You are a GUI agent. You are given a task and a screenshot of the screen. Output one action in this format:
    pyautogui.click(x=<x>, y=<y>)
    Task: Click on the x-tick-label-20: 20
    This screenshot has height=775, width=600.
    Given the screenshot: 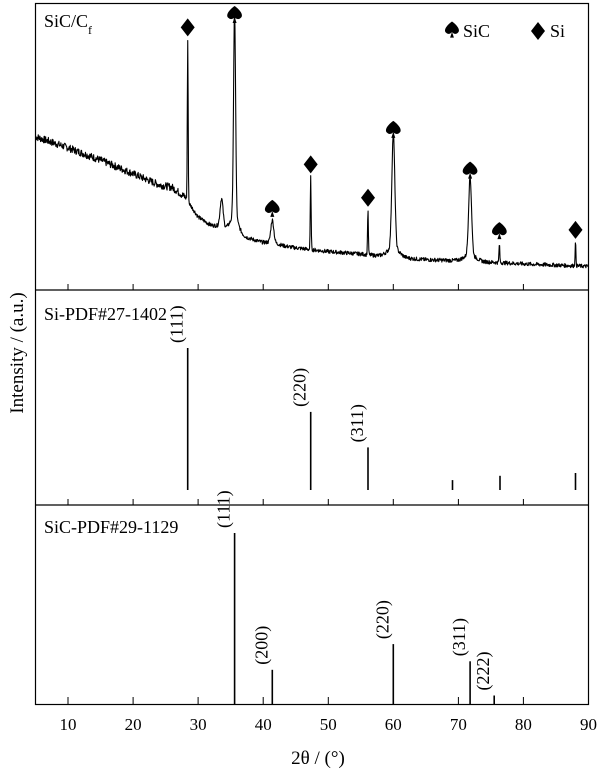 What is the action you would take?
    pyautogui.click(x=133, y=724)
    